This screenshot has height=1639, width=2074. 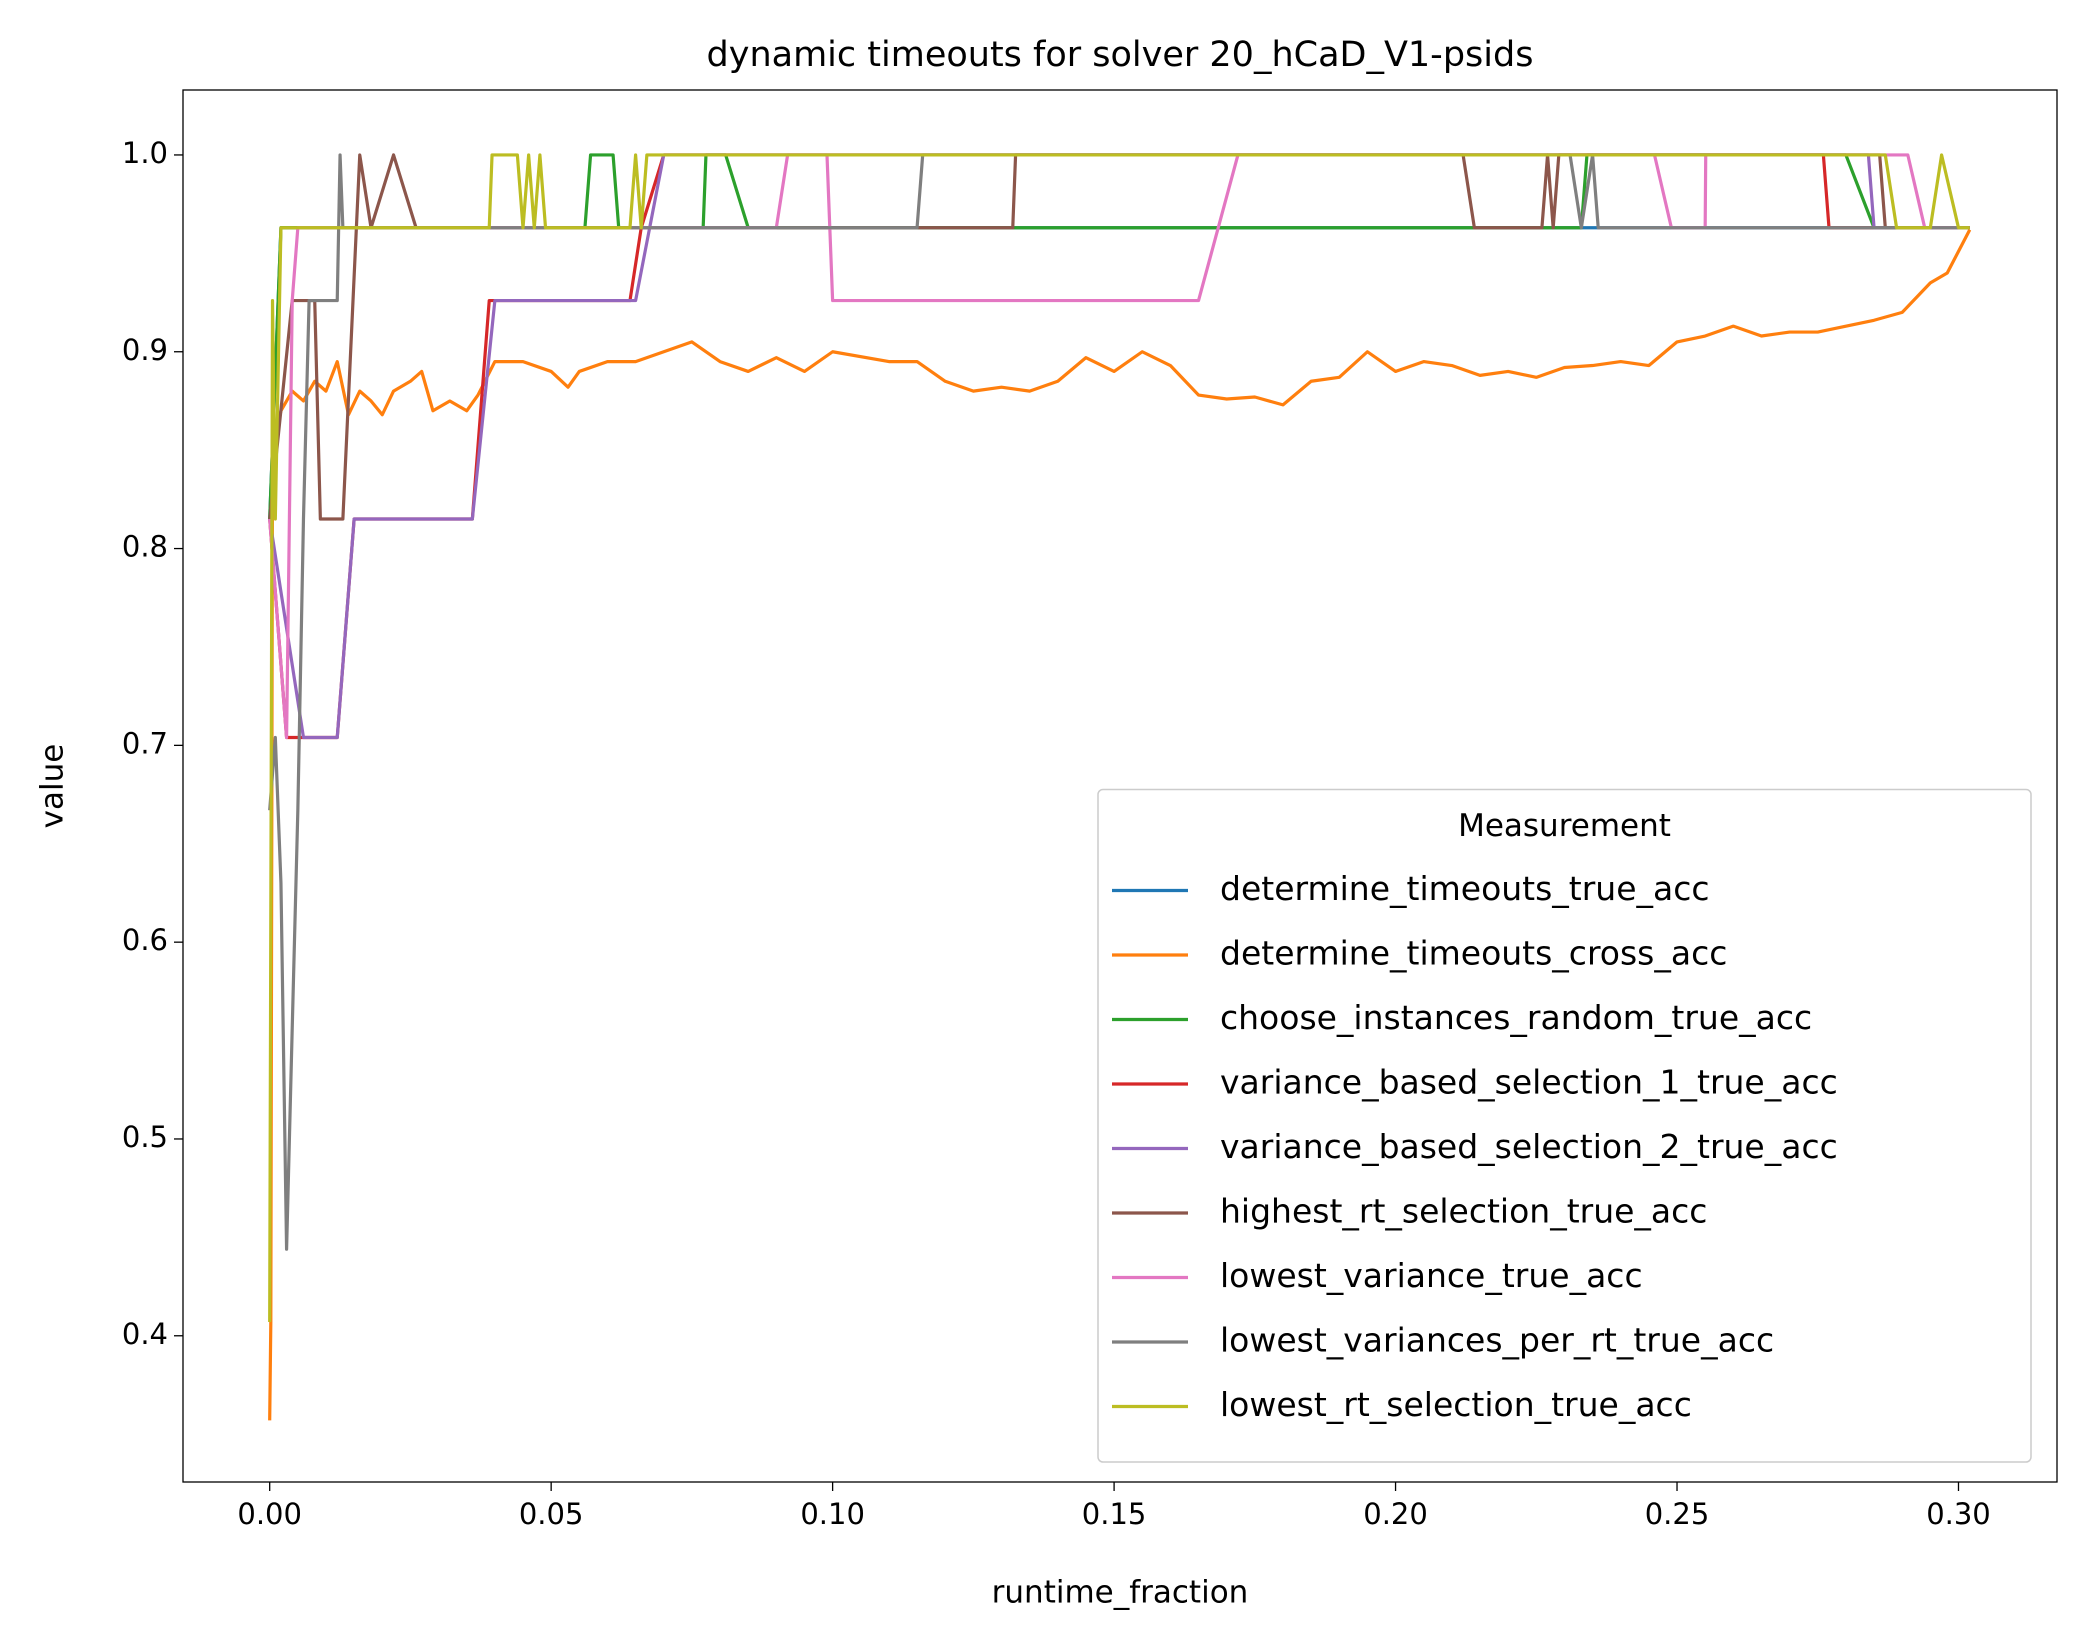 I want to click on y-tick-label: 0.9, so click(x=145, y=350).